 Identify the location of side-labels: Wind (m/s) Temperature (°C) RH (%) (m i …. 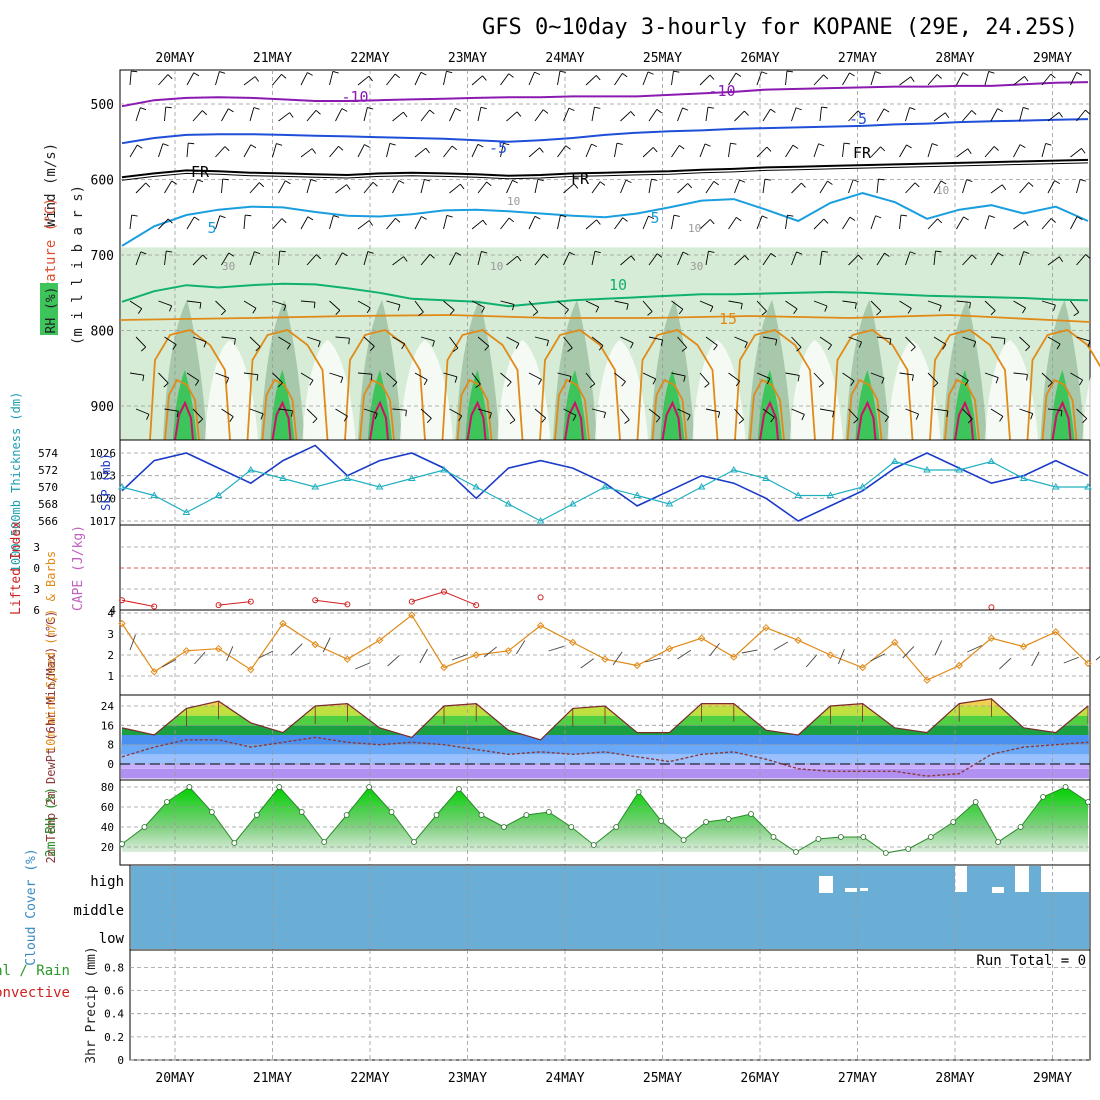
(56, 603).